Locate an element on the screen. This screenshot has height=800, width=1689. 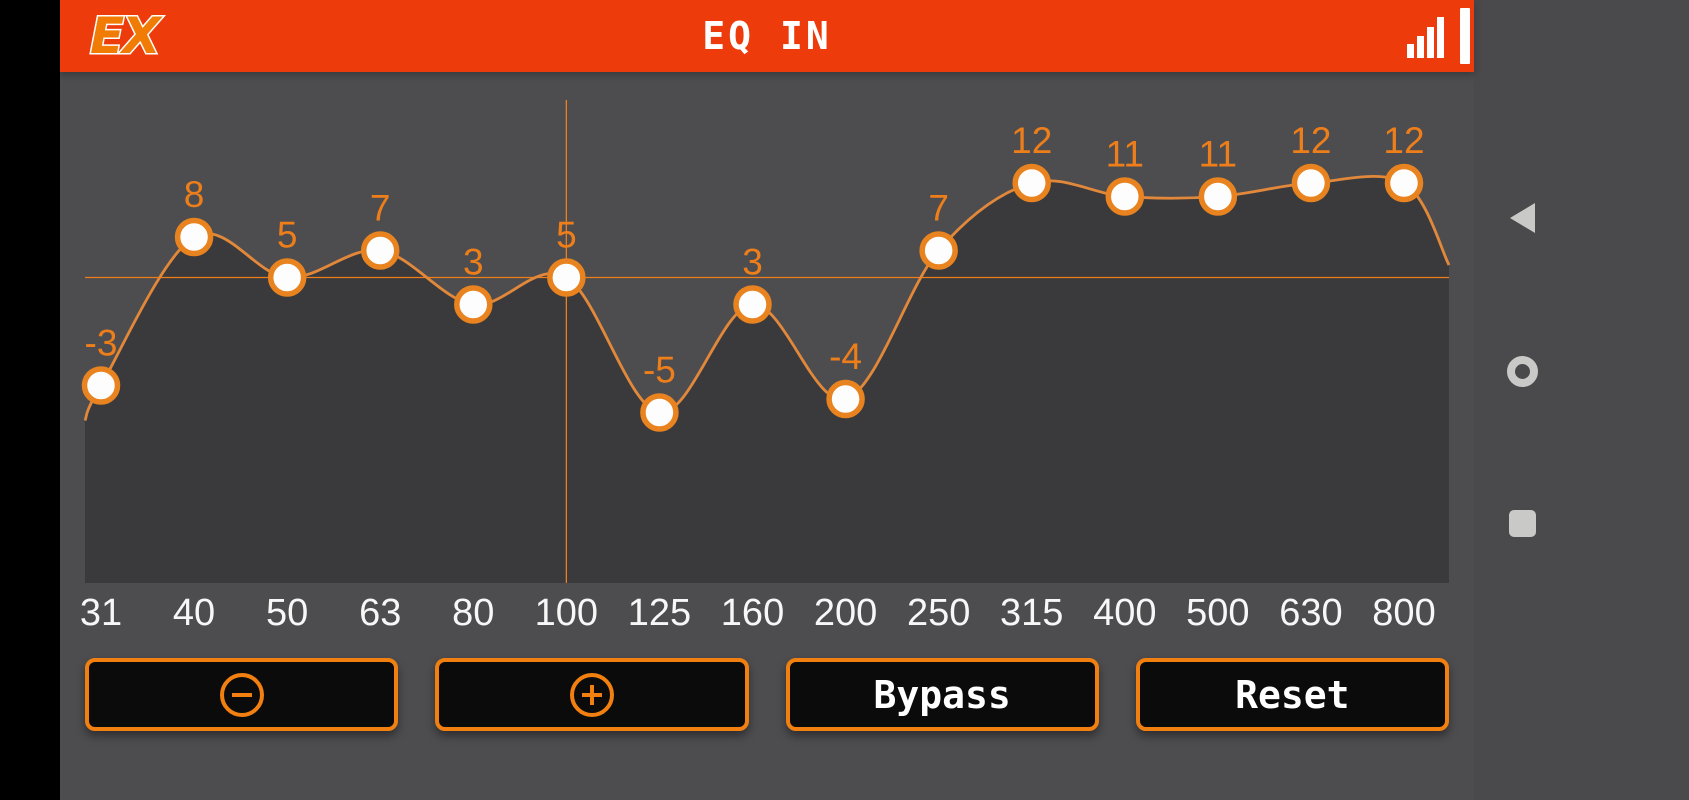
freq-label: 315 is located at coordinates (1031, 612).